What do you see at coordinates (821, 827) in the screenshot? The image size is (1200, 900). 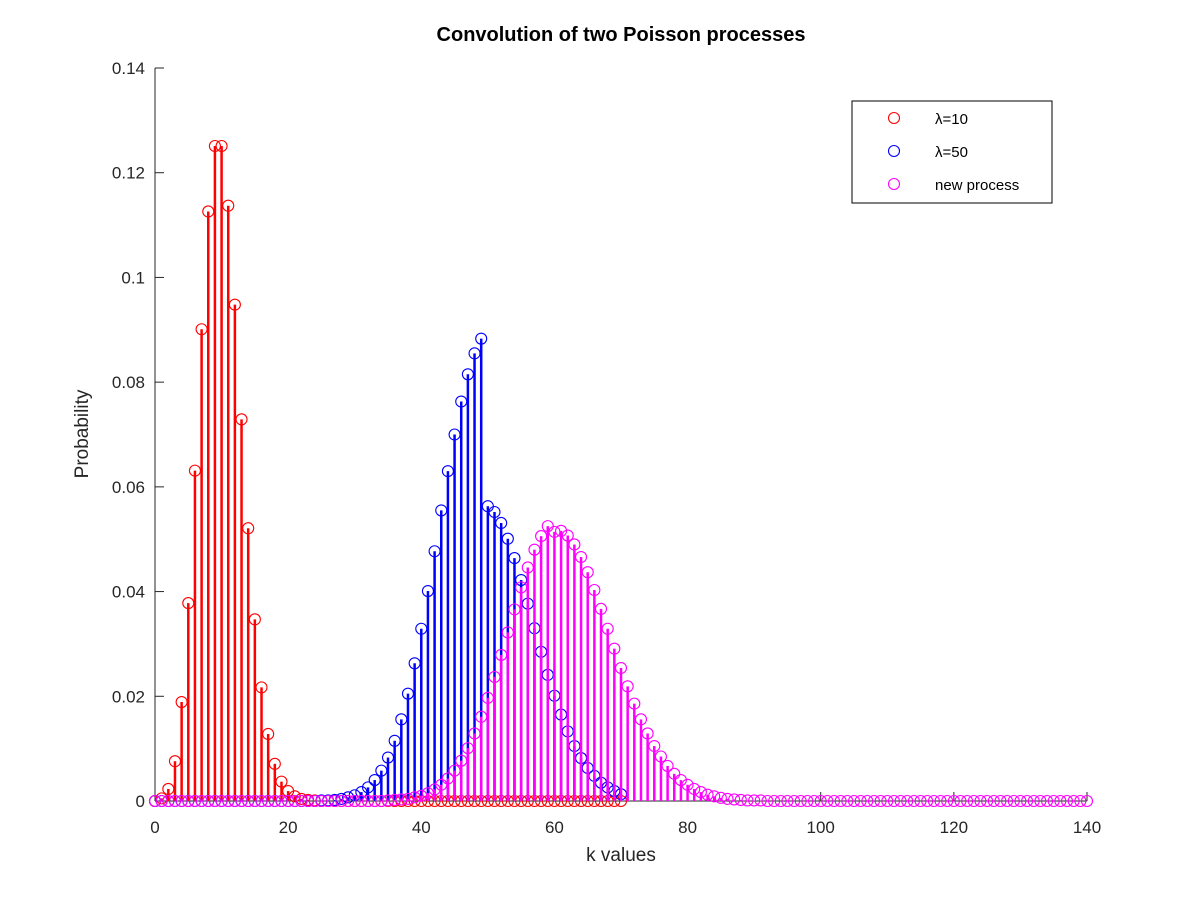 I see `x-tick-label: 100` at bounding box center [821, 827].